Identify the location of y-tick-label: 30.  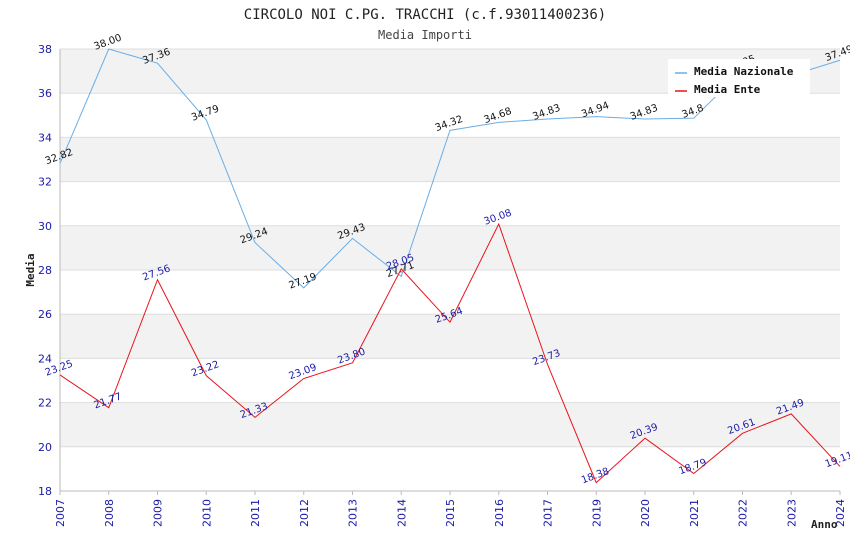
(45, 226).